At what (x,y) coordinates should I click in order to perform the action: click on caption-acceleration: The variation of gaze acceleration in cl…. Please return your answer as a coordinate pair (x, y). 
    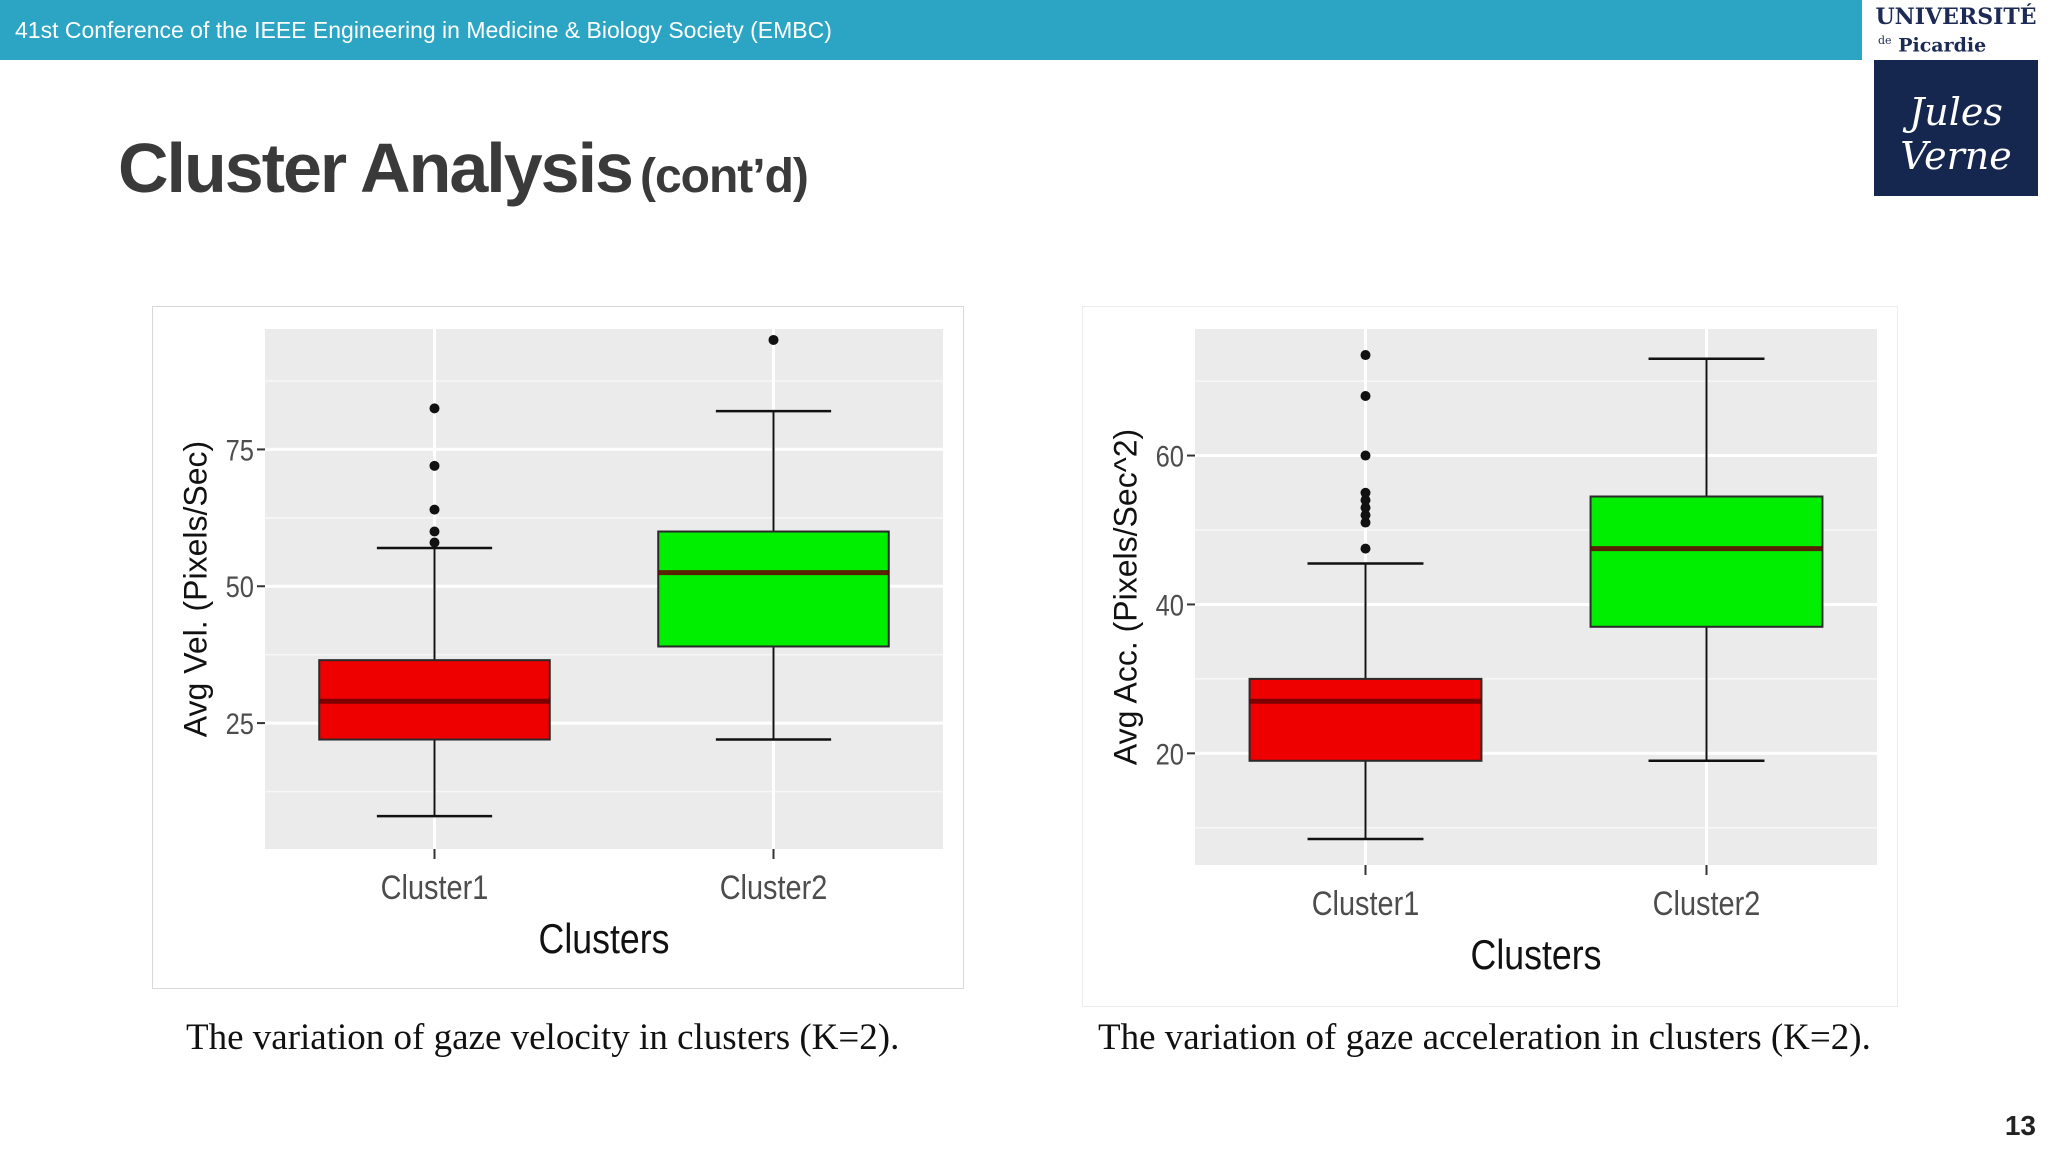
    Looking at the image, I should click on (1484, 1037).